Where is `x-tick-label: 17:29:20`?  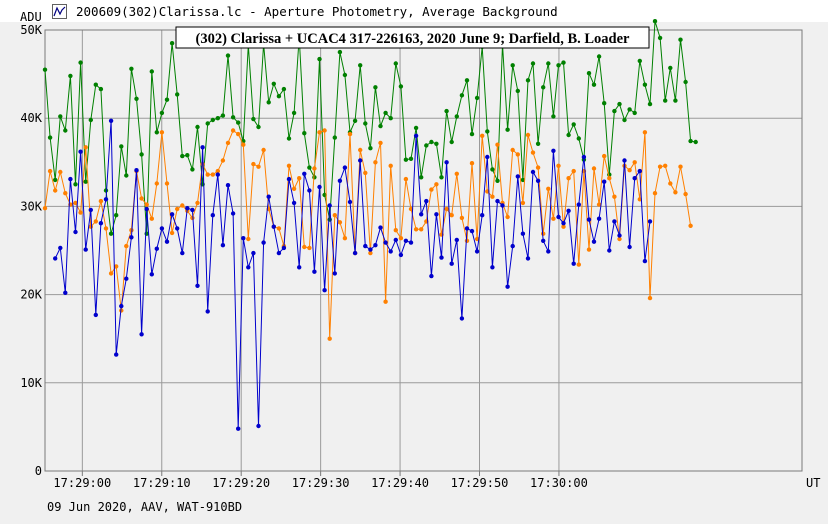 x-tick-label: 17:29:20 is located at coordinates (241, 483).